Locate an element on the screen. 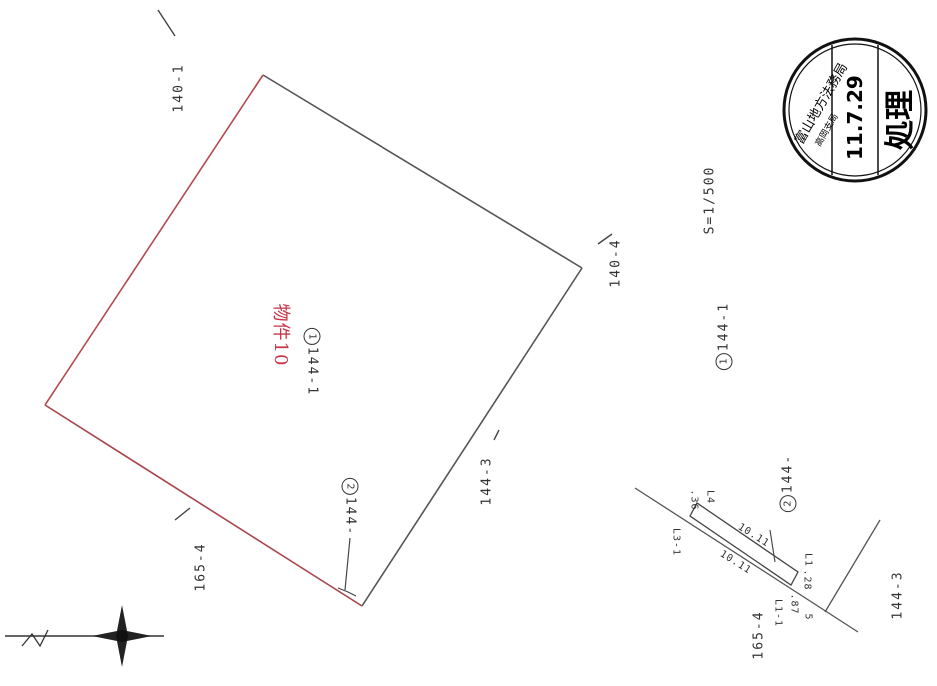 The width and height of the screenshot is (937, 686). property-label: 物件10 is located at coordinates (280, 335).